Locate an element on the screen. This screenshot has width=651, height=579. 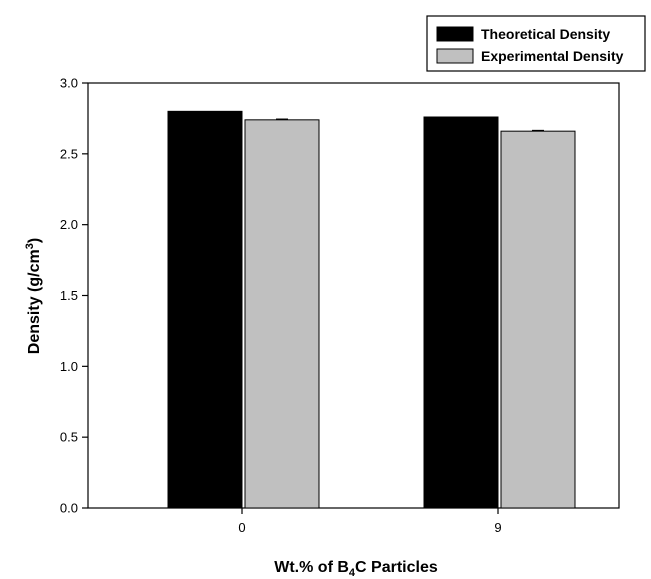
x-tick-label: 0 is located at coordinates (241, 527).